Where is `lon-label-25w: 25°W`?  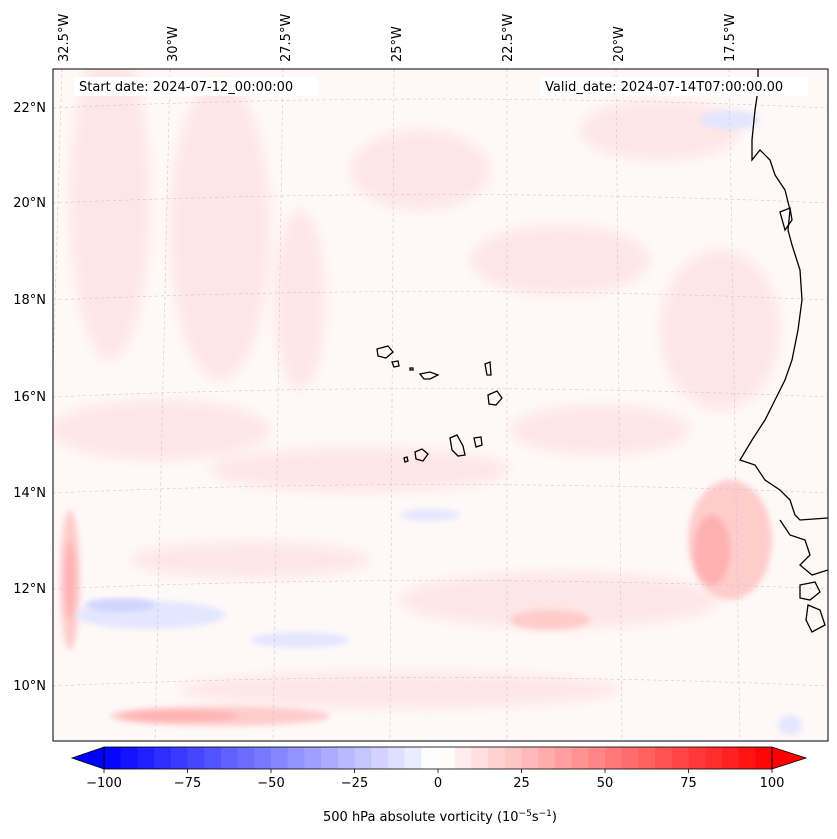 lon-label-25w: 25°W is located at coordinates (397, 44).